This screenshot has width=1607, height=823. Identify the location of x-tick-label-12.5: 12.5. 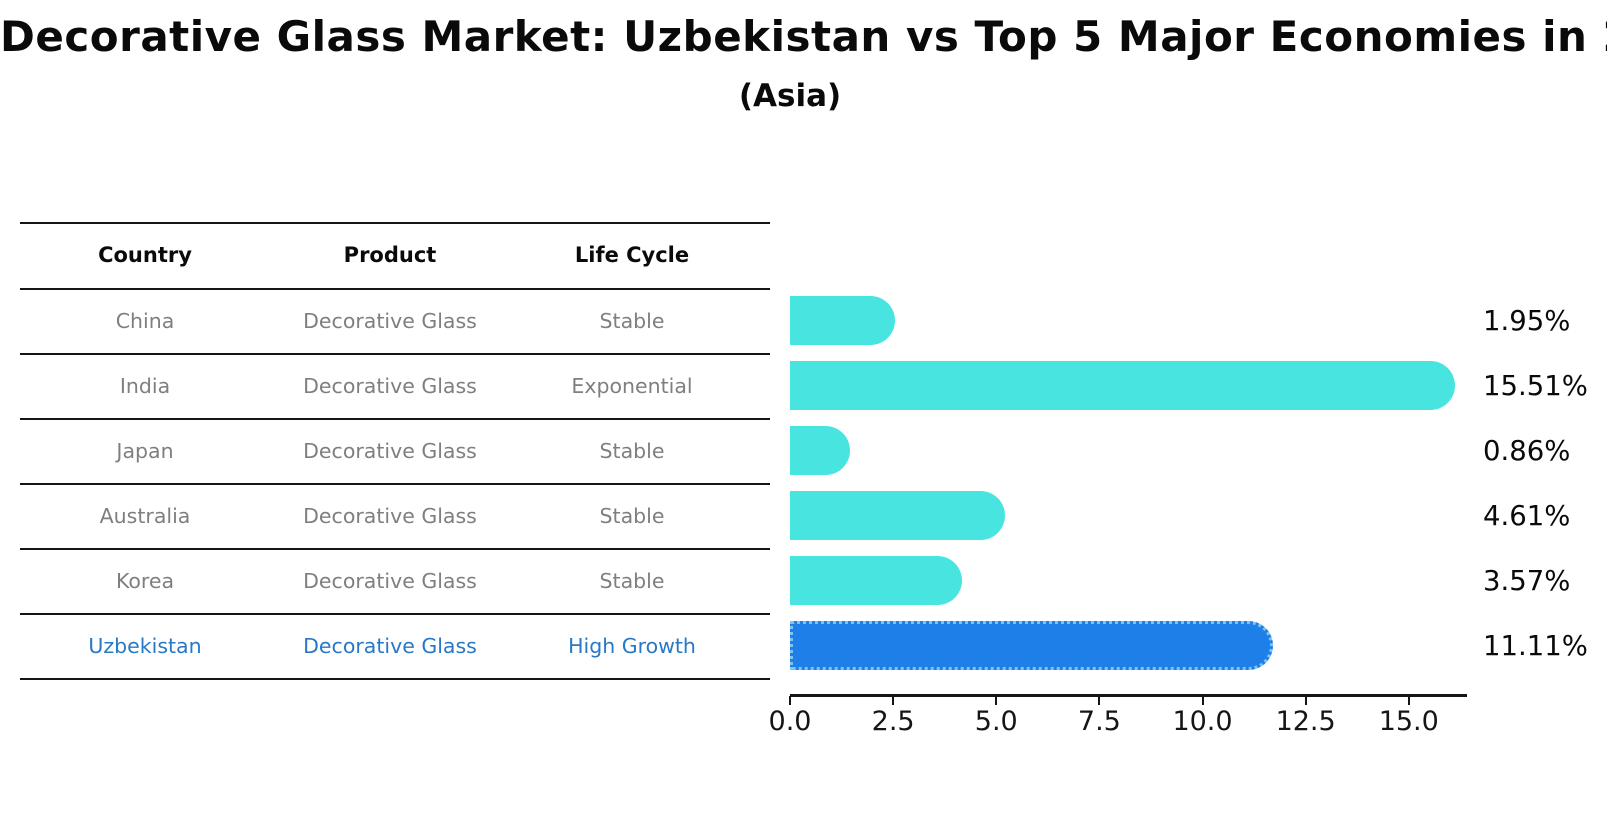
(1305, 721).